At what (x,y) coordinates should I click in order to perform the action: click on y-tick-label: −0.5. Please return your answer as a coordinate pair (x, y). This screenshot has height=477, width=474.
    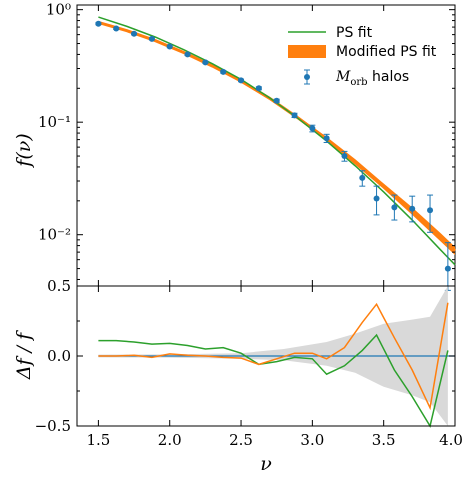
    Looking at the image, I should click on (53, 426).